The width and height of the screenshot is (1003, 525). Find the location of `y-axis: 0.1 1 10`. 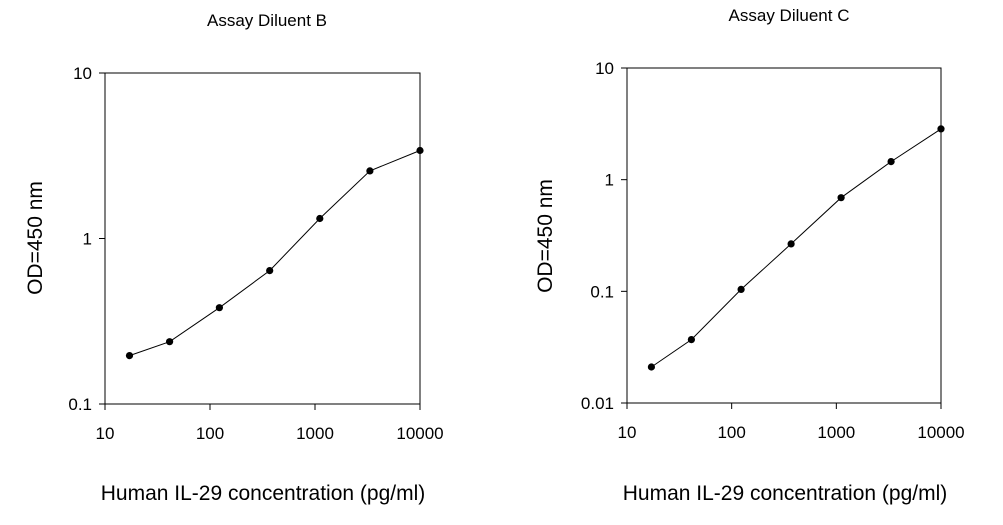

y-axis: 0.1 1 10 is located at coordinates (86, 239).